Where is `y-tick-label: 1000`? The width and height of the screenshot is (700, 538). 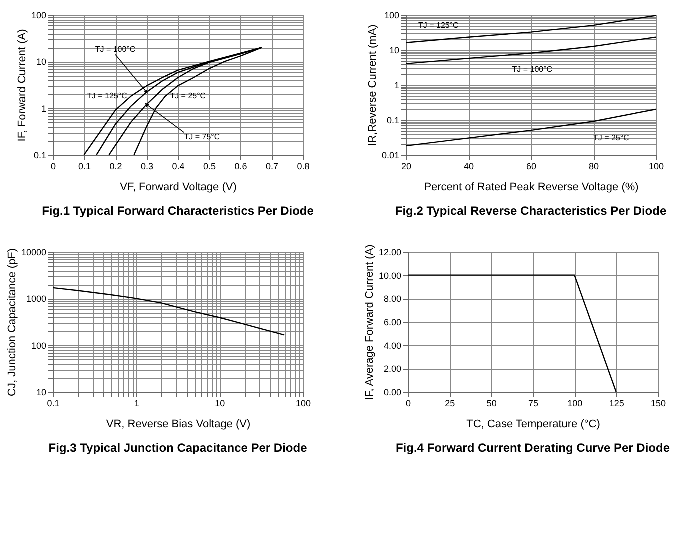 y-tick-label: 1000 is located at coordinates (36, 299).